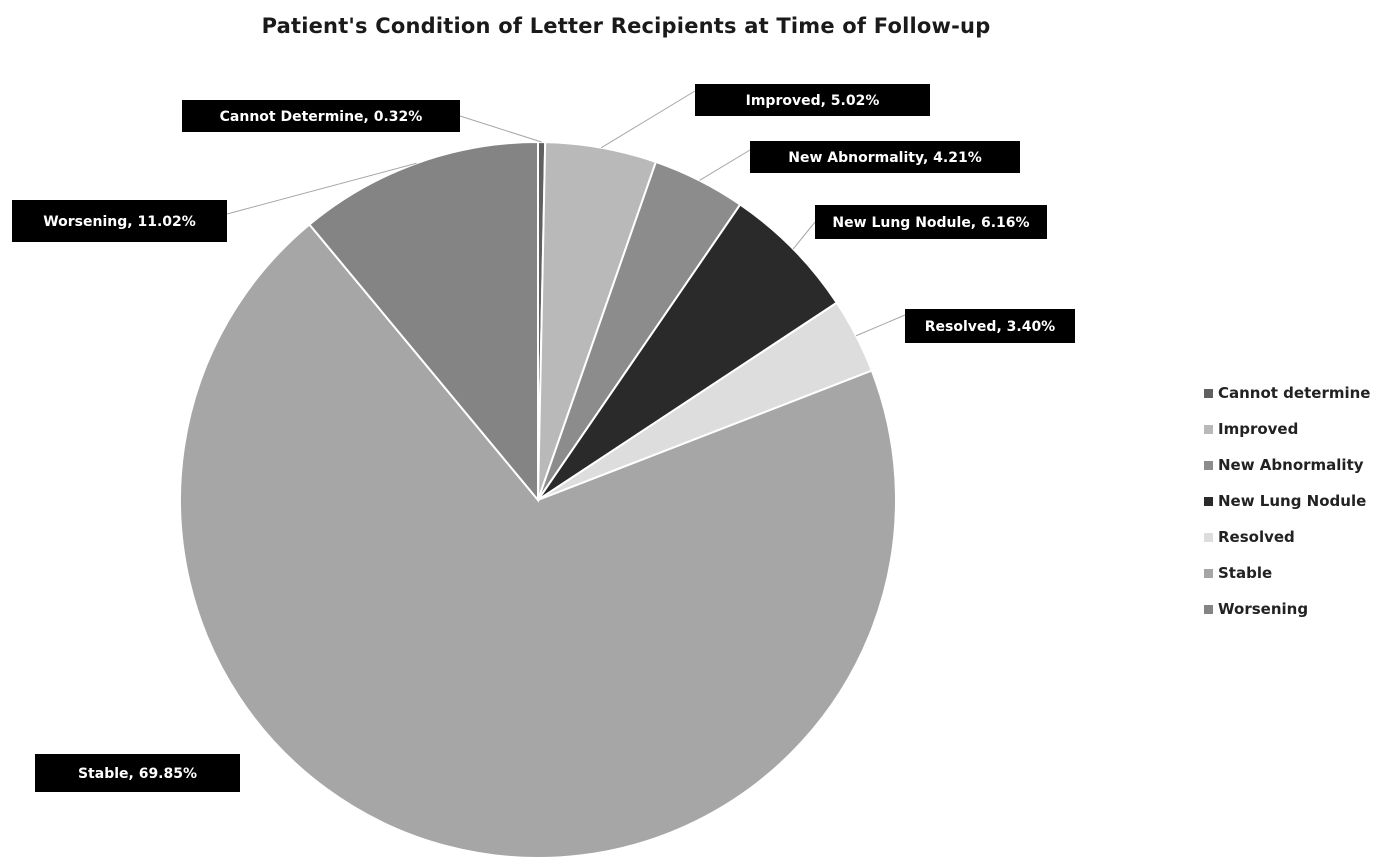 The image size is (1392, 859). I want to click on legend-label-improved: Improved, so click(1258, 429).